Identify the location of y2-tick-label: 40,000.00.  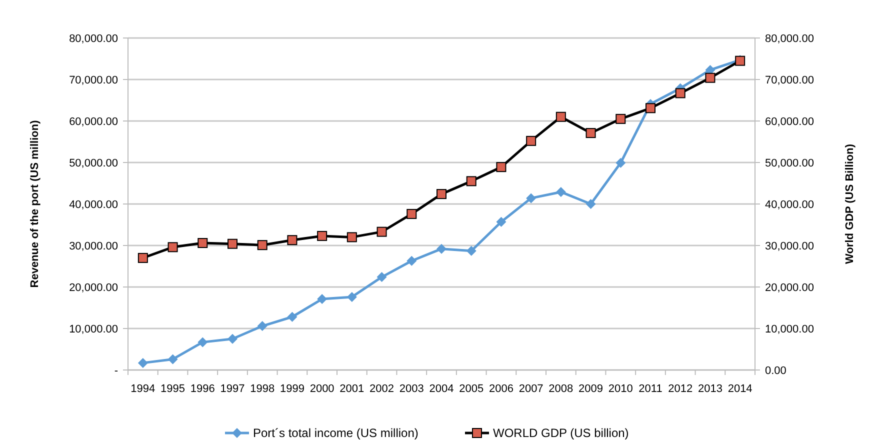
(789, 204).